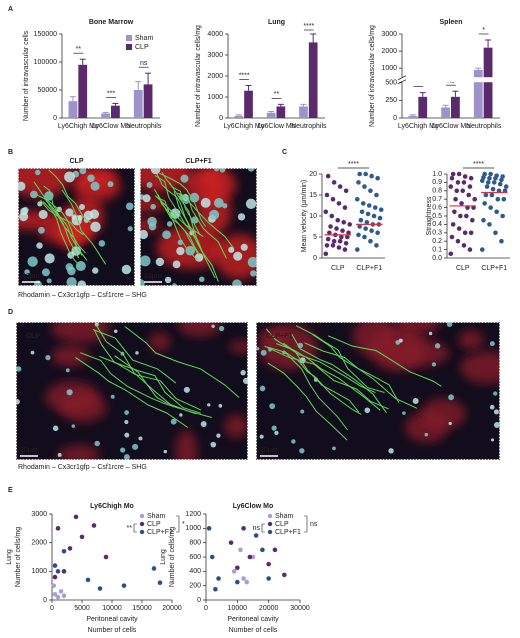 Image resolution: width=520 pixels, height=638 pixels. Describe the element at coordinates (195, 586) in the screenshot. I see `y-tick-label: 200` at that location.